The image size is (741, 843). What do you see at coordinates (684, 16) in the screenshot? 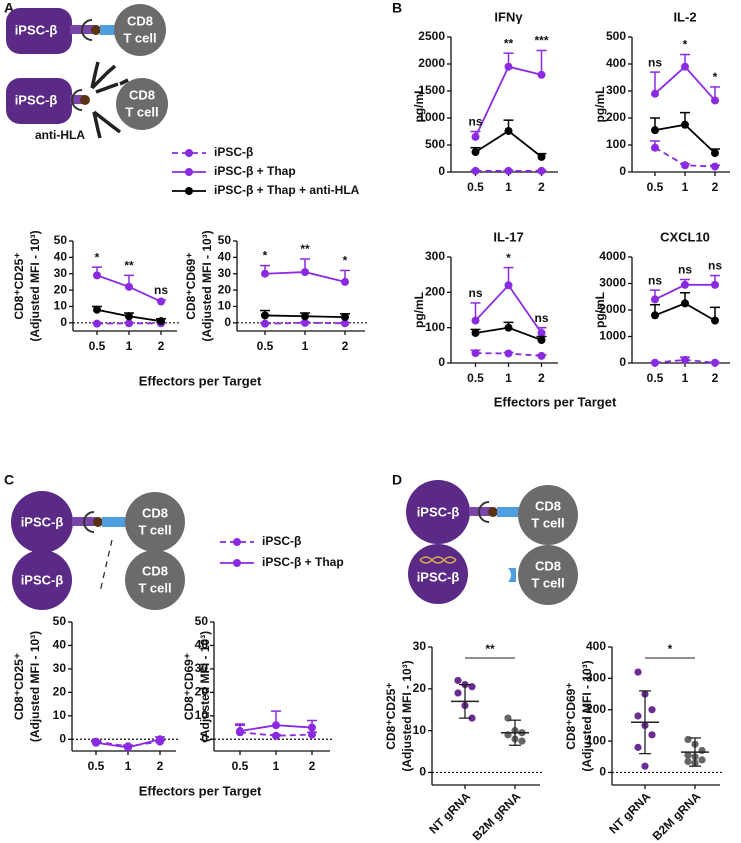
I see `chart-title: IL-2` at bounding box center [684, 16].